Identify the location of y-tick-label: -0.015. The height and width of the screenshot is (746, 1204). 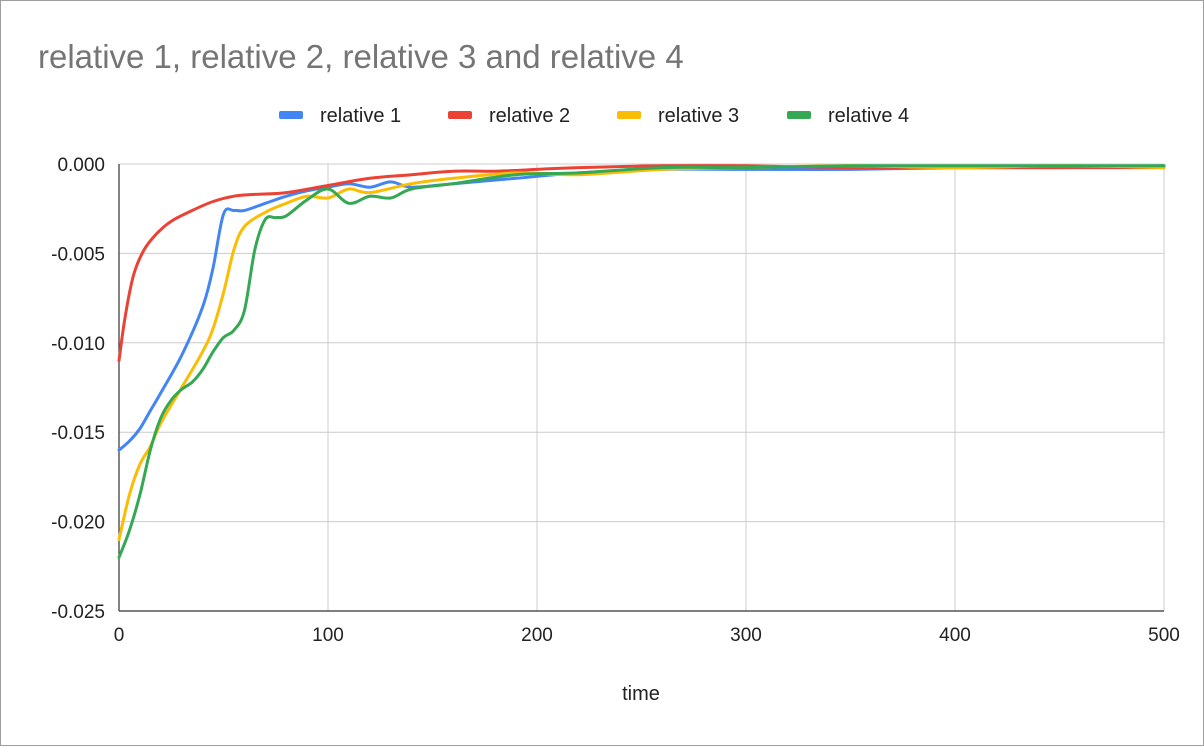
(78, 433).